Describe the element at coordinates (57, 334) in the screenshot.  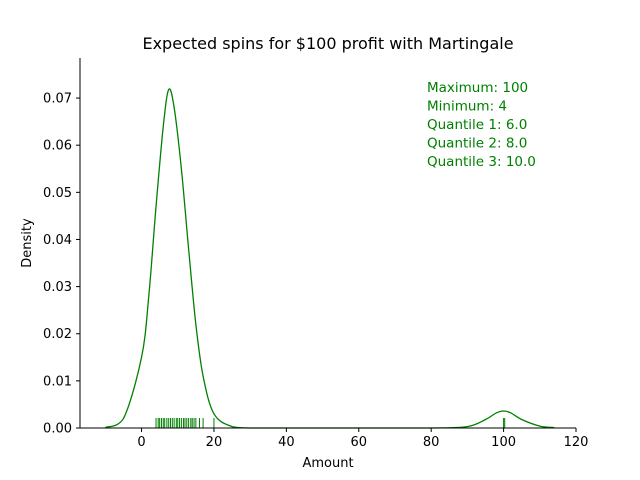
I see `y-tick-label: 0.02` at that location.